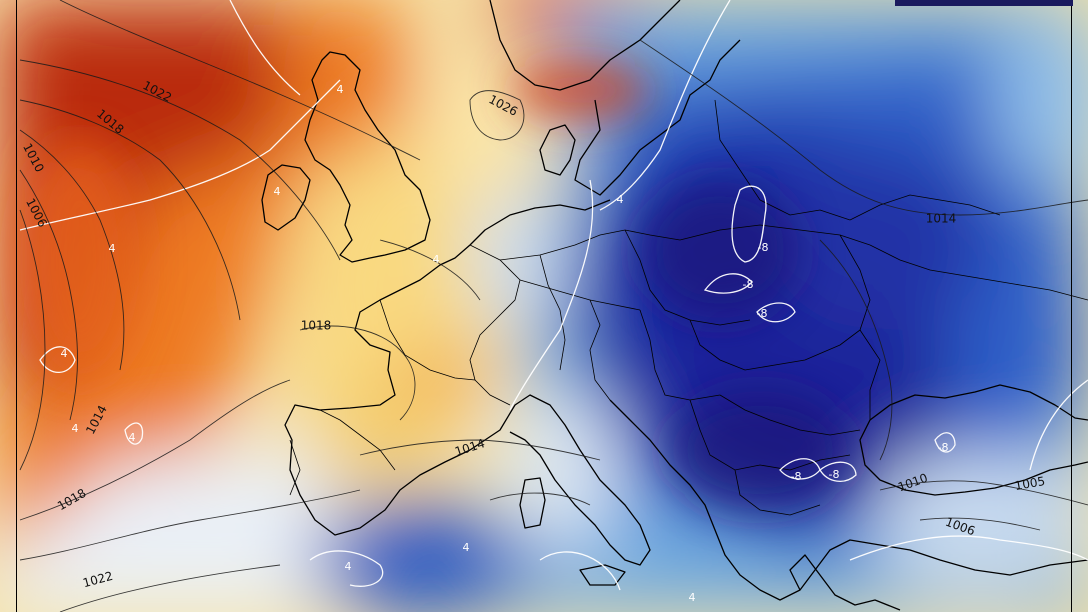  What do you see at coordinates (348, 566) in the screenshot?
I see `isotherm-label-t4-med2: 4` at bounding box center [348, 566].